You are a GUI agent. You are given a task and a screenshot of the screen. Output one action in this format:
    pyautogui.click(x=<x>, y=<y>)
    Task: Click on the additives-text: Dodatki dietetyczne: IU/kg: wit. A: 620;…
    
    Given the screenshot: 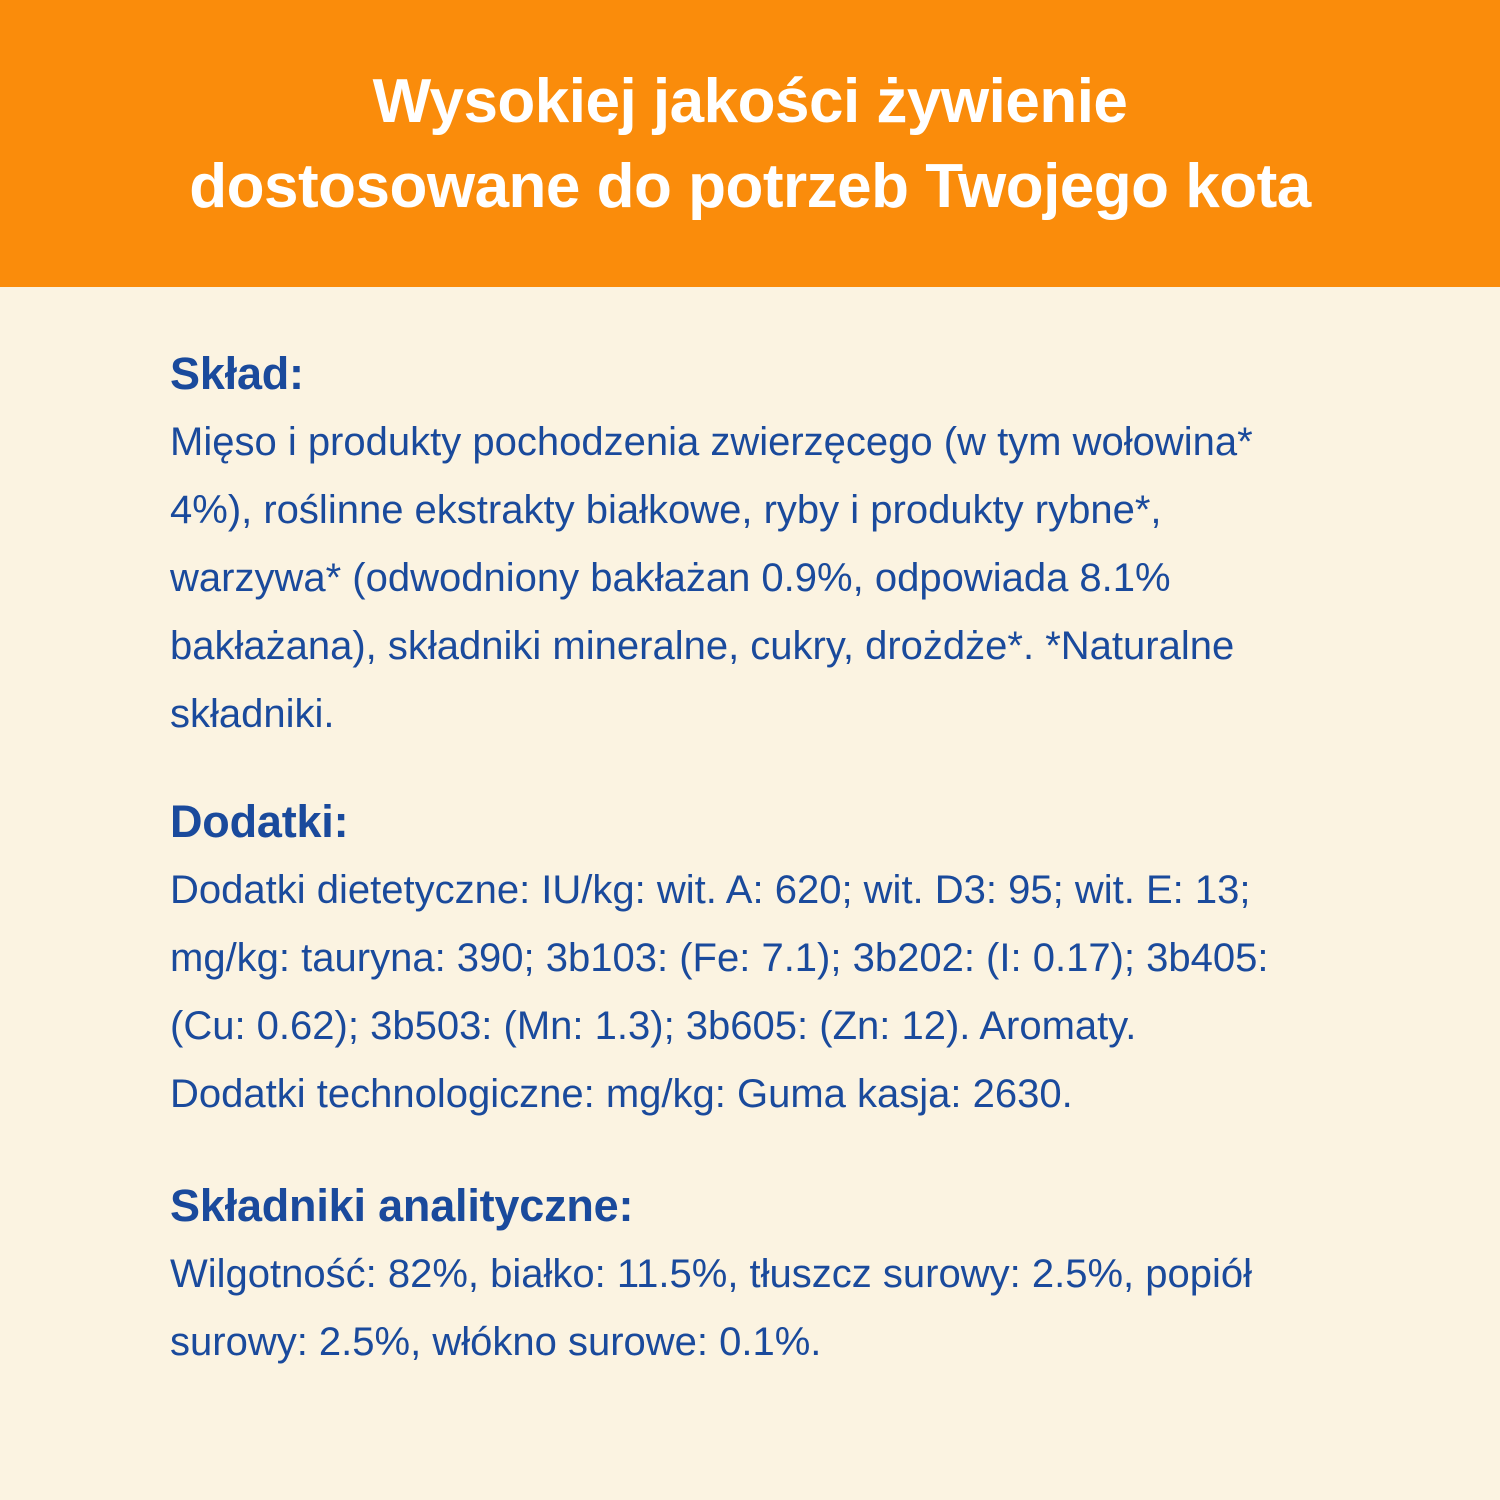 What is the action you would take?
    pyautogui.click(x=719, y=992)
    